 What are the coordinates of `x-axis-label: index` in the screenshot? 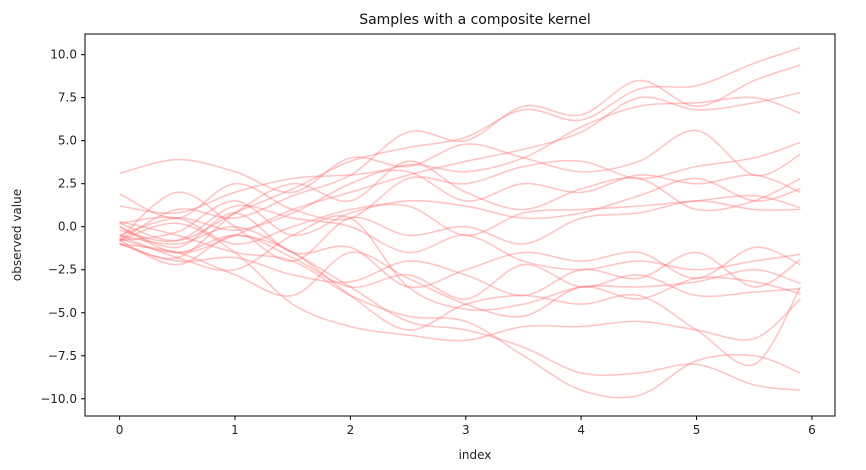 It's located at (475, 455).